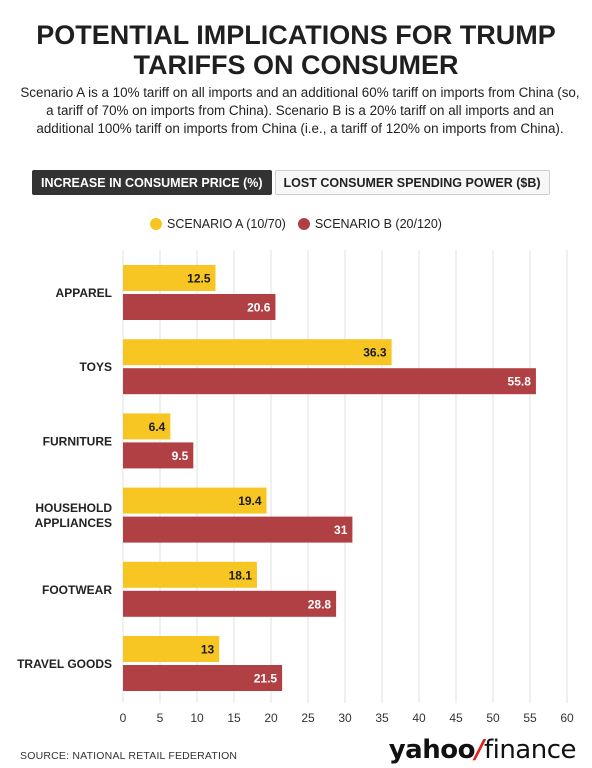 The image size is (592, 768). I want to click on x-tick-label: 60, so click(567, 718).